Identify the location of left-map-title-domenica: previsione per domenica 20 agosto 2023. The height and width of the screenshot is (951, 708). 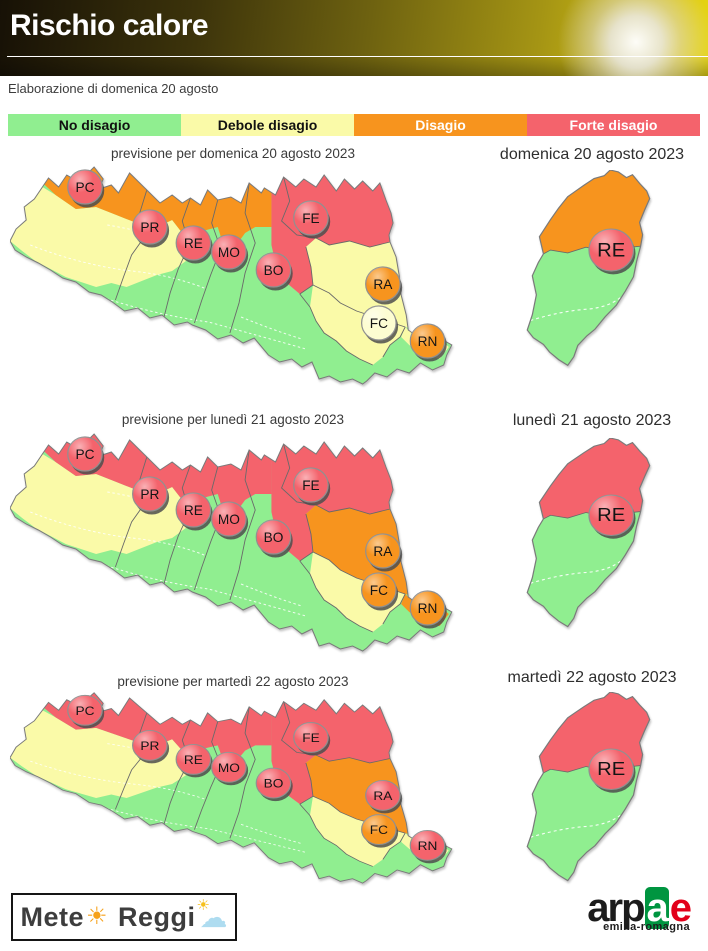
(233, 153).